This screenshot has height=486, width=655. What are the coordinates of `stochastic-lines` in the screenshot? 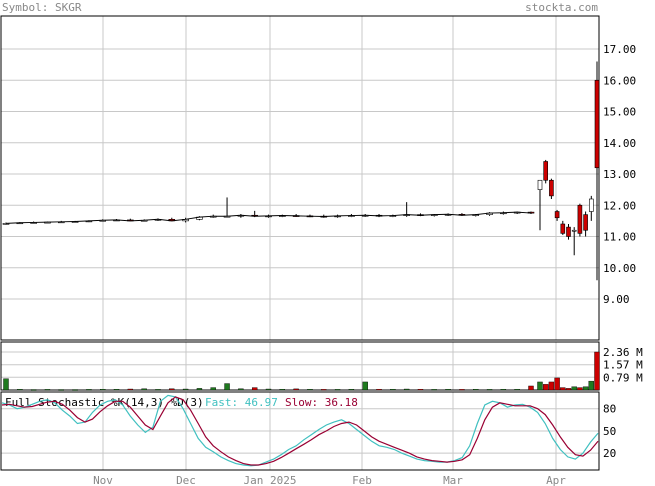 It's located at (300, 430).